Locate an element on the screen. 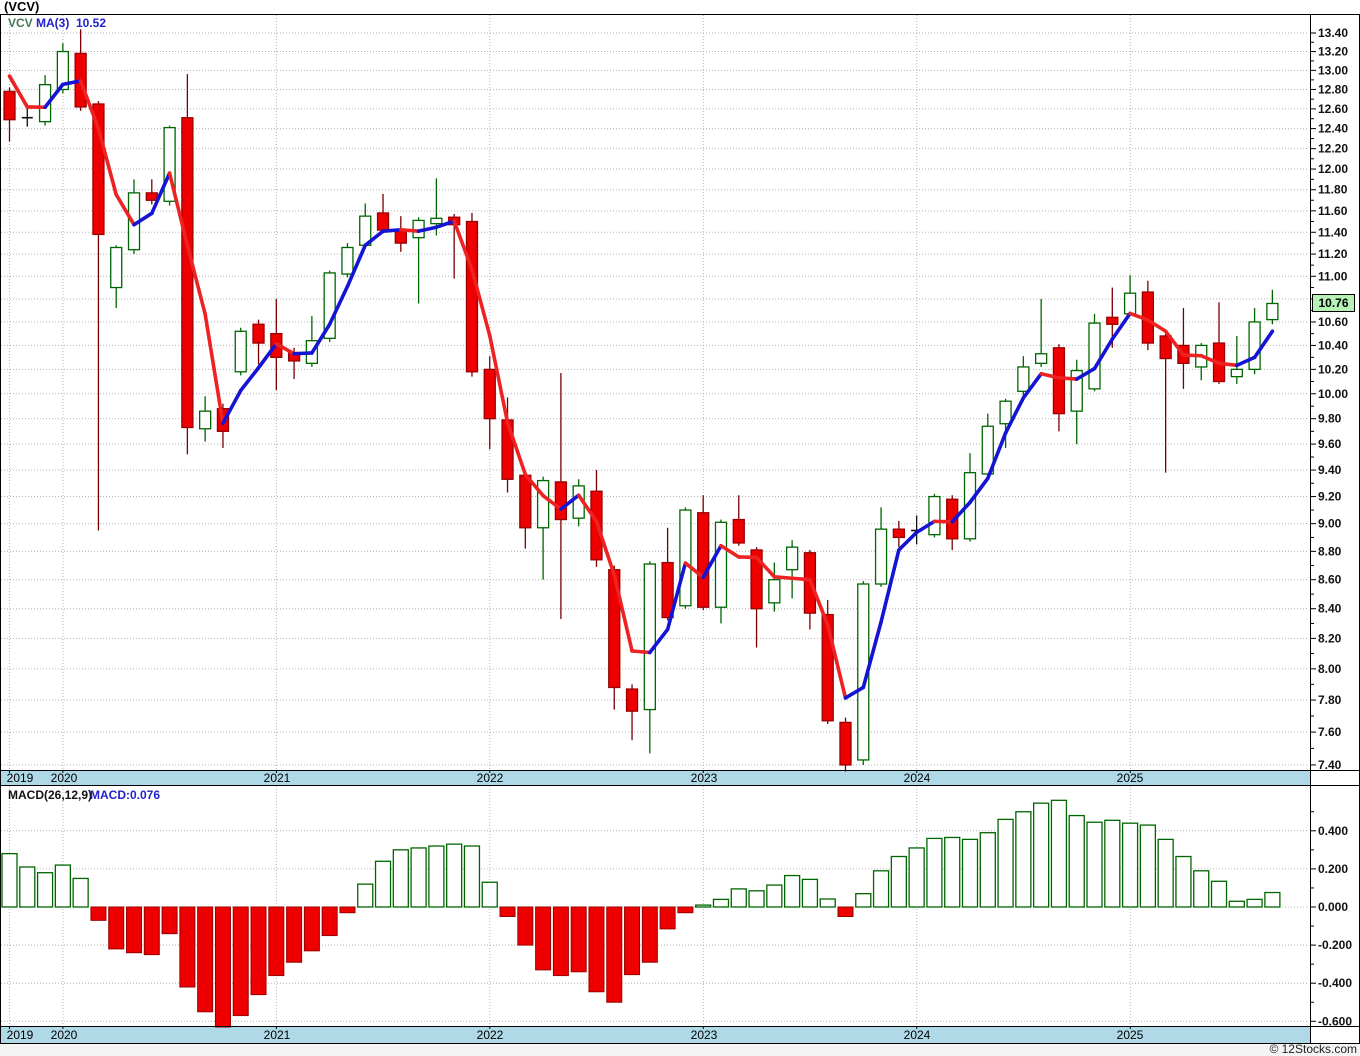 Image resolution: width=1360 pixels, height=1056 pixels. svg-text: 7.40 is located at coordinates (1330, 765).